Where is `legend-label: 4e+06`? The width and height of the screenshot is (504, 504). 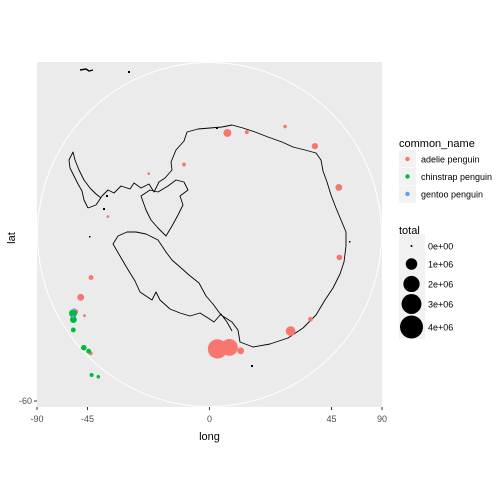
legend-label: 4e+06 is located at coordinates (440, 328).